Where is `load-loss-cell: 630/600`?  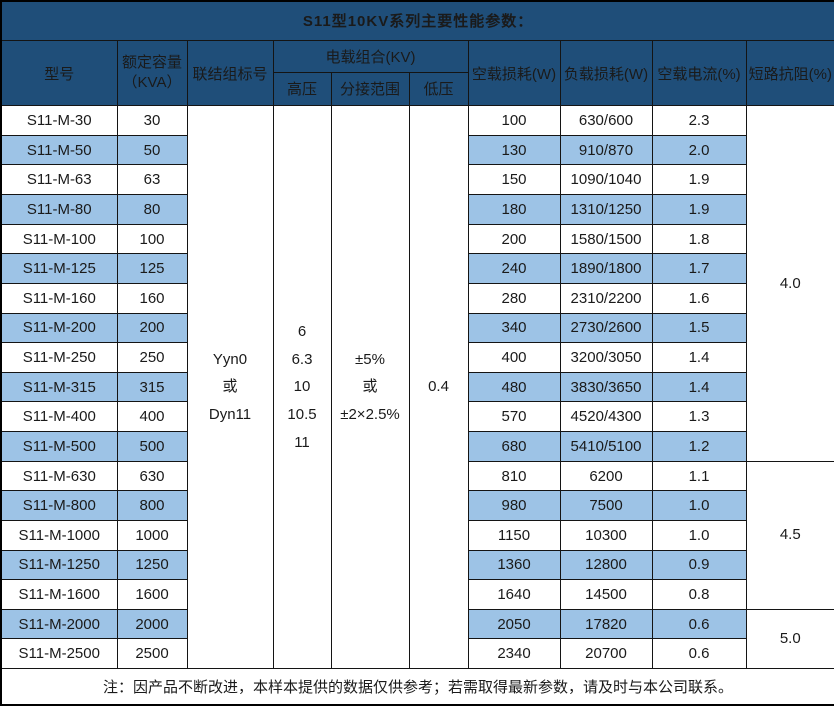 load-loss-cell: 630/600 is located at coordinates (606, 120).